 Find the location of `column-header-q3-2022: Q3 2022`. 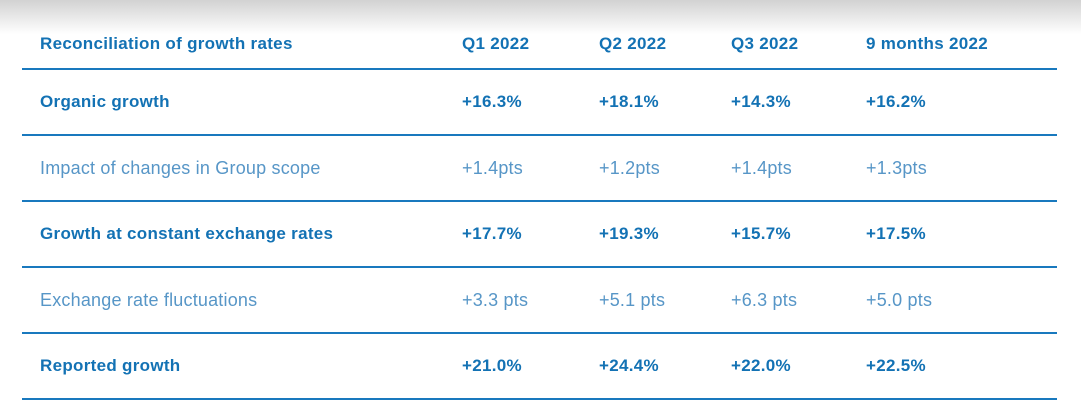

column-header-q3-2022: Q3 2022 is located at coordinates (765, 43).